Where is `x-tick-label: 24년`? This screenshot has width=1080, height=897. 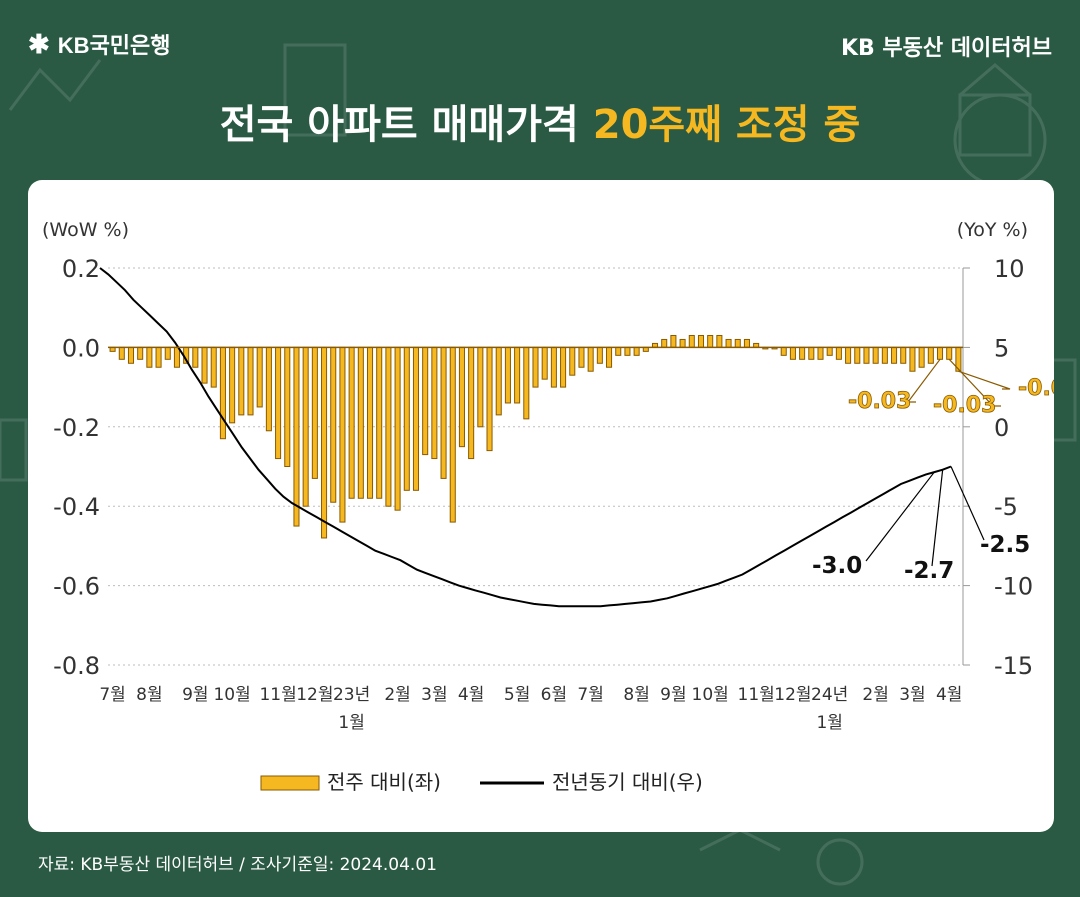 x-tick-label: 24년 is located at coordinates (829, 695).